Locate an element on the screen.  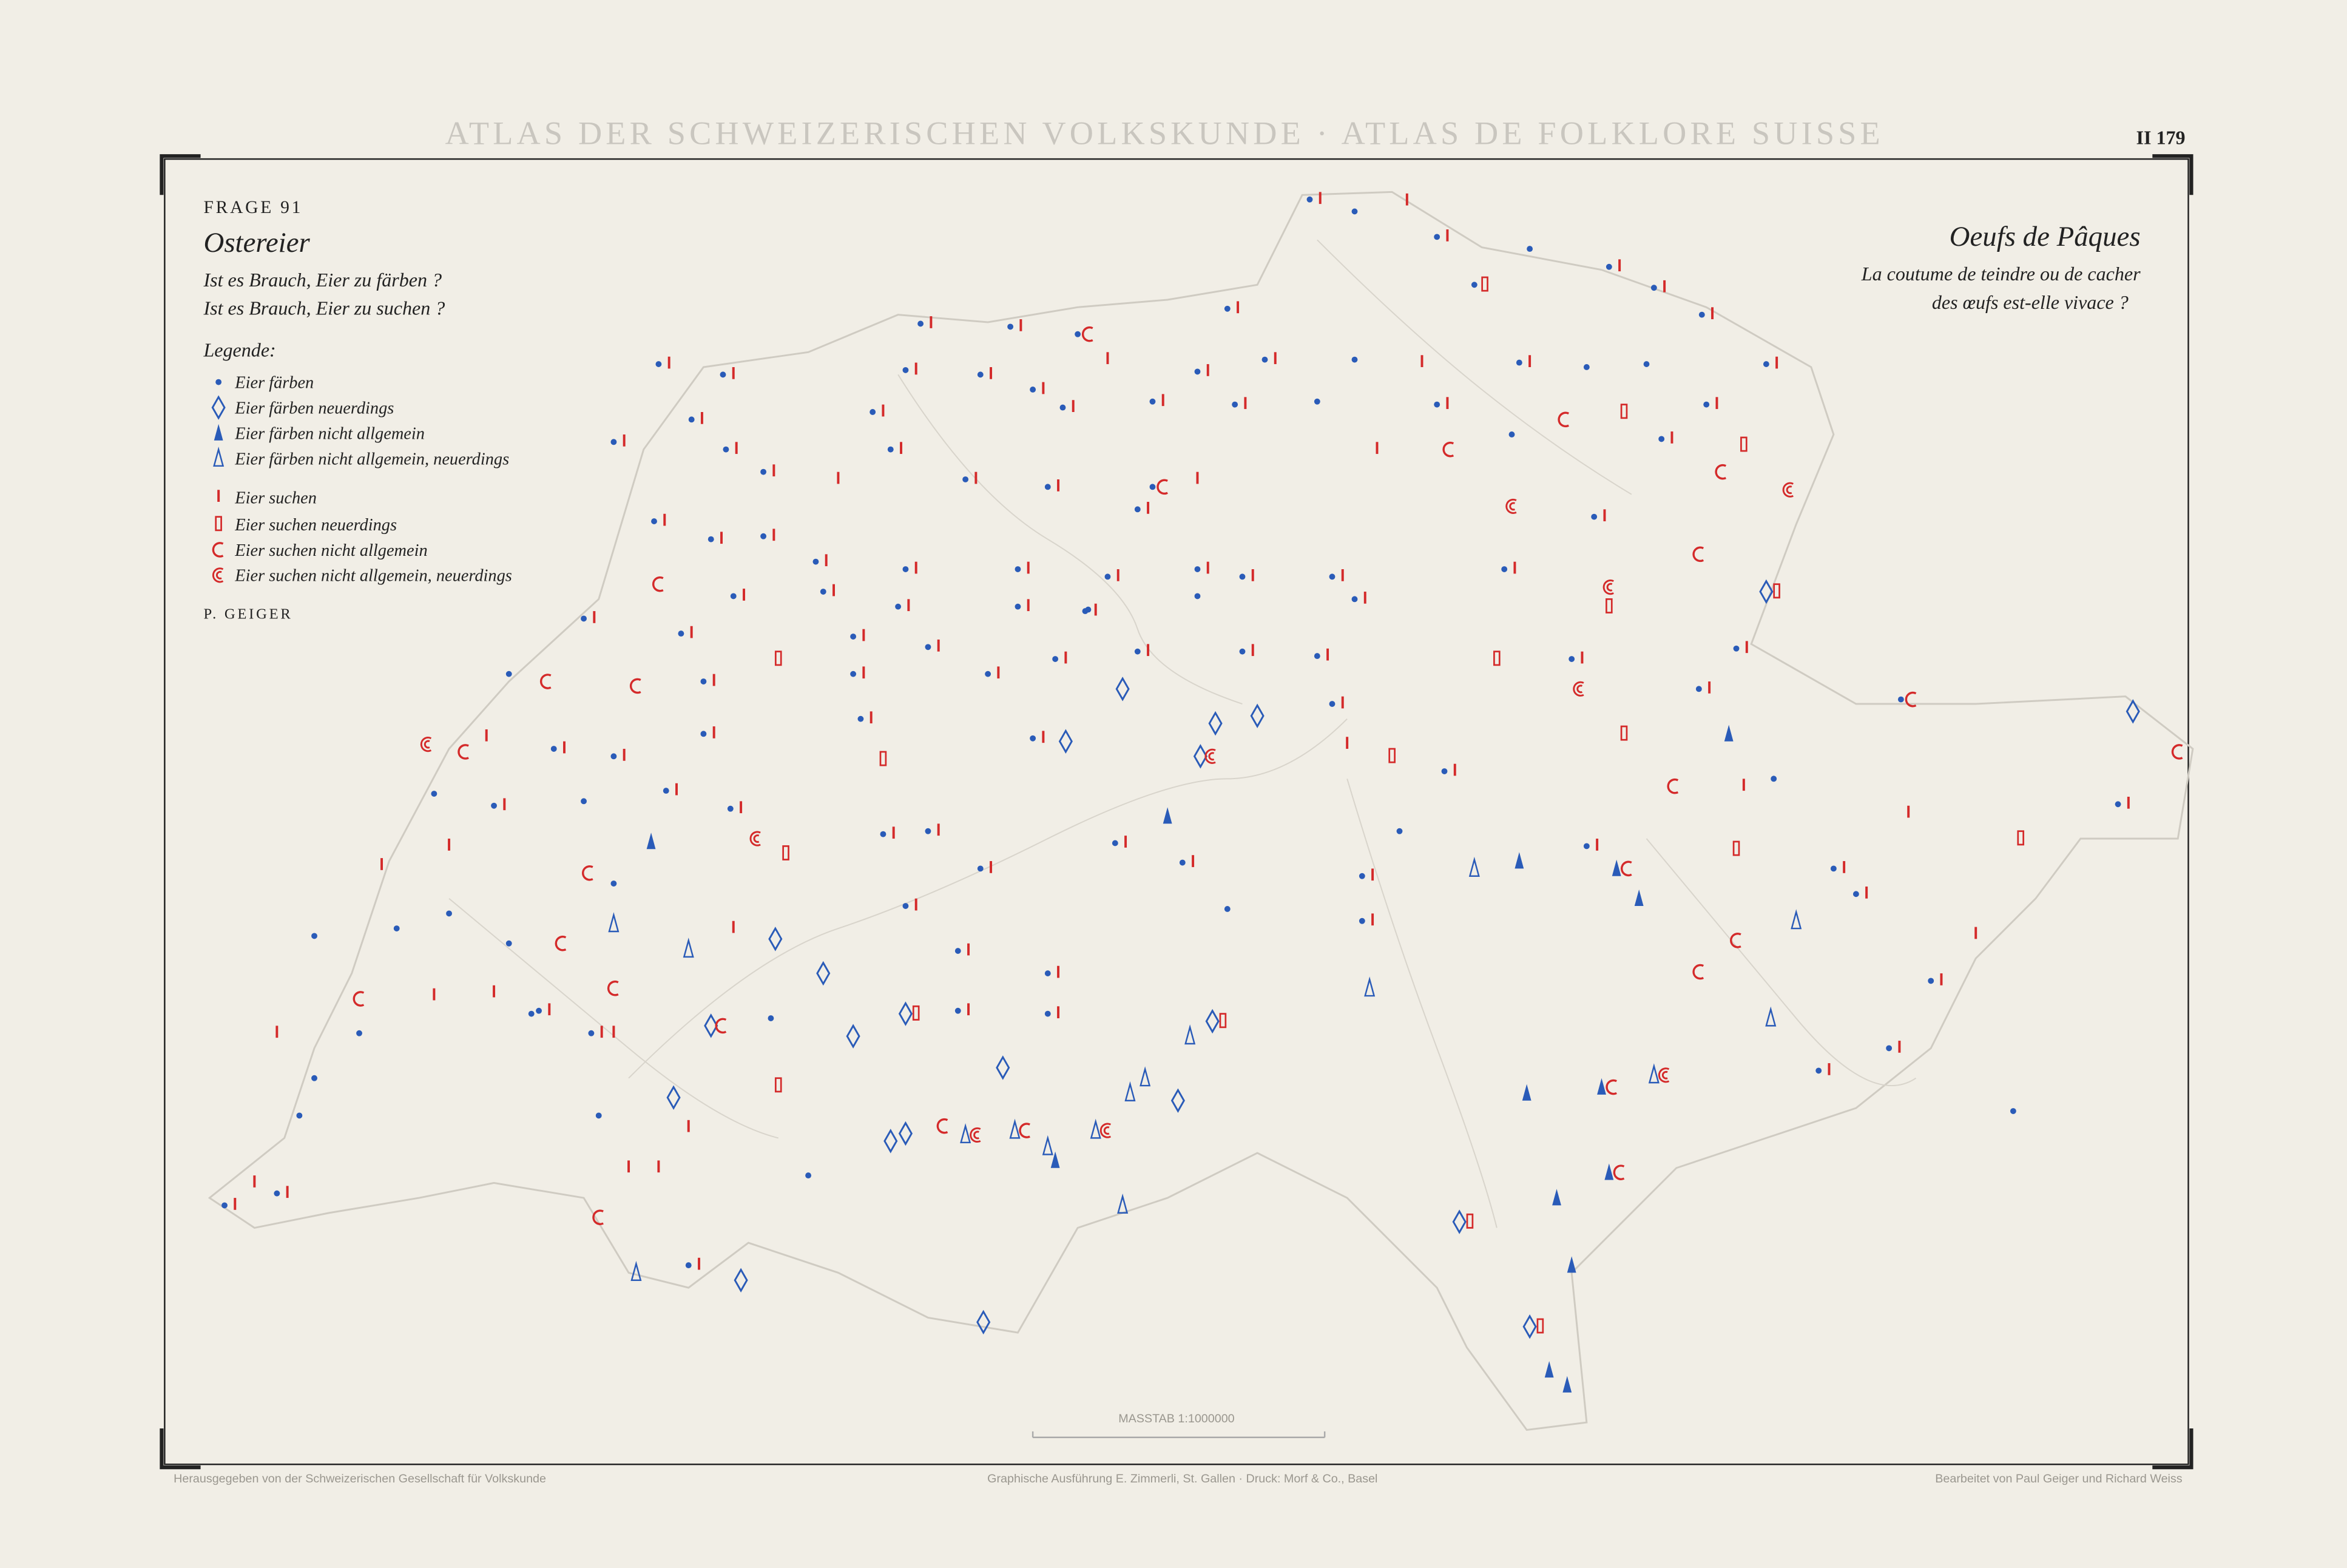
legend-item: Eier suchen nicht allgemein, neuerdings is located at coordinates (373, 576).